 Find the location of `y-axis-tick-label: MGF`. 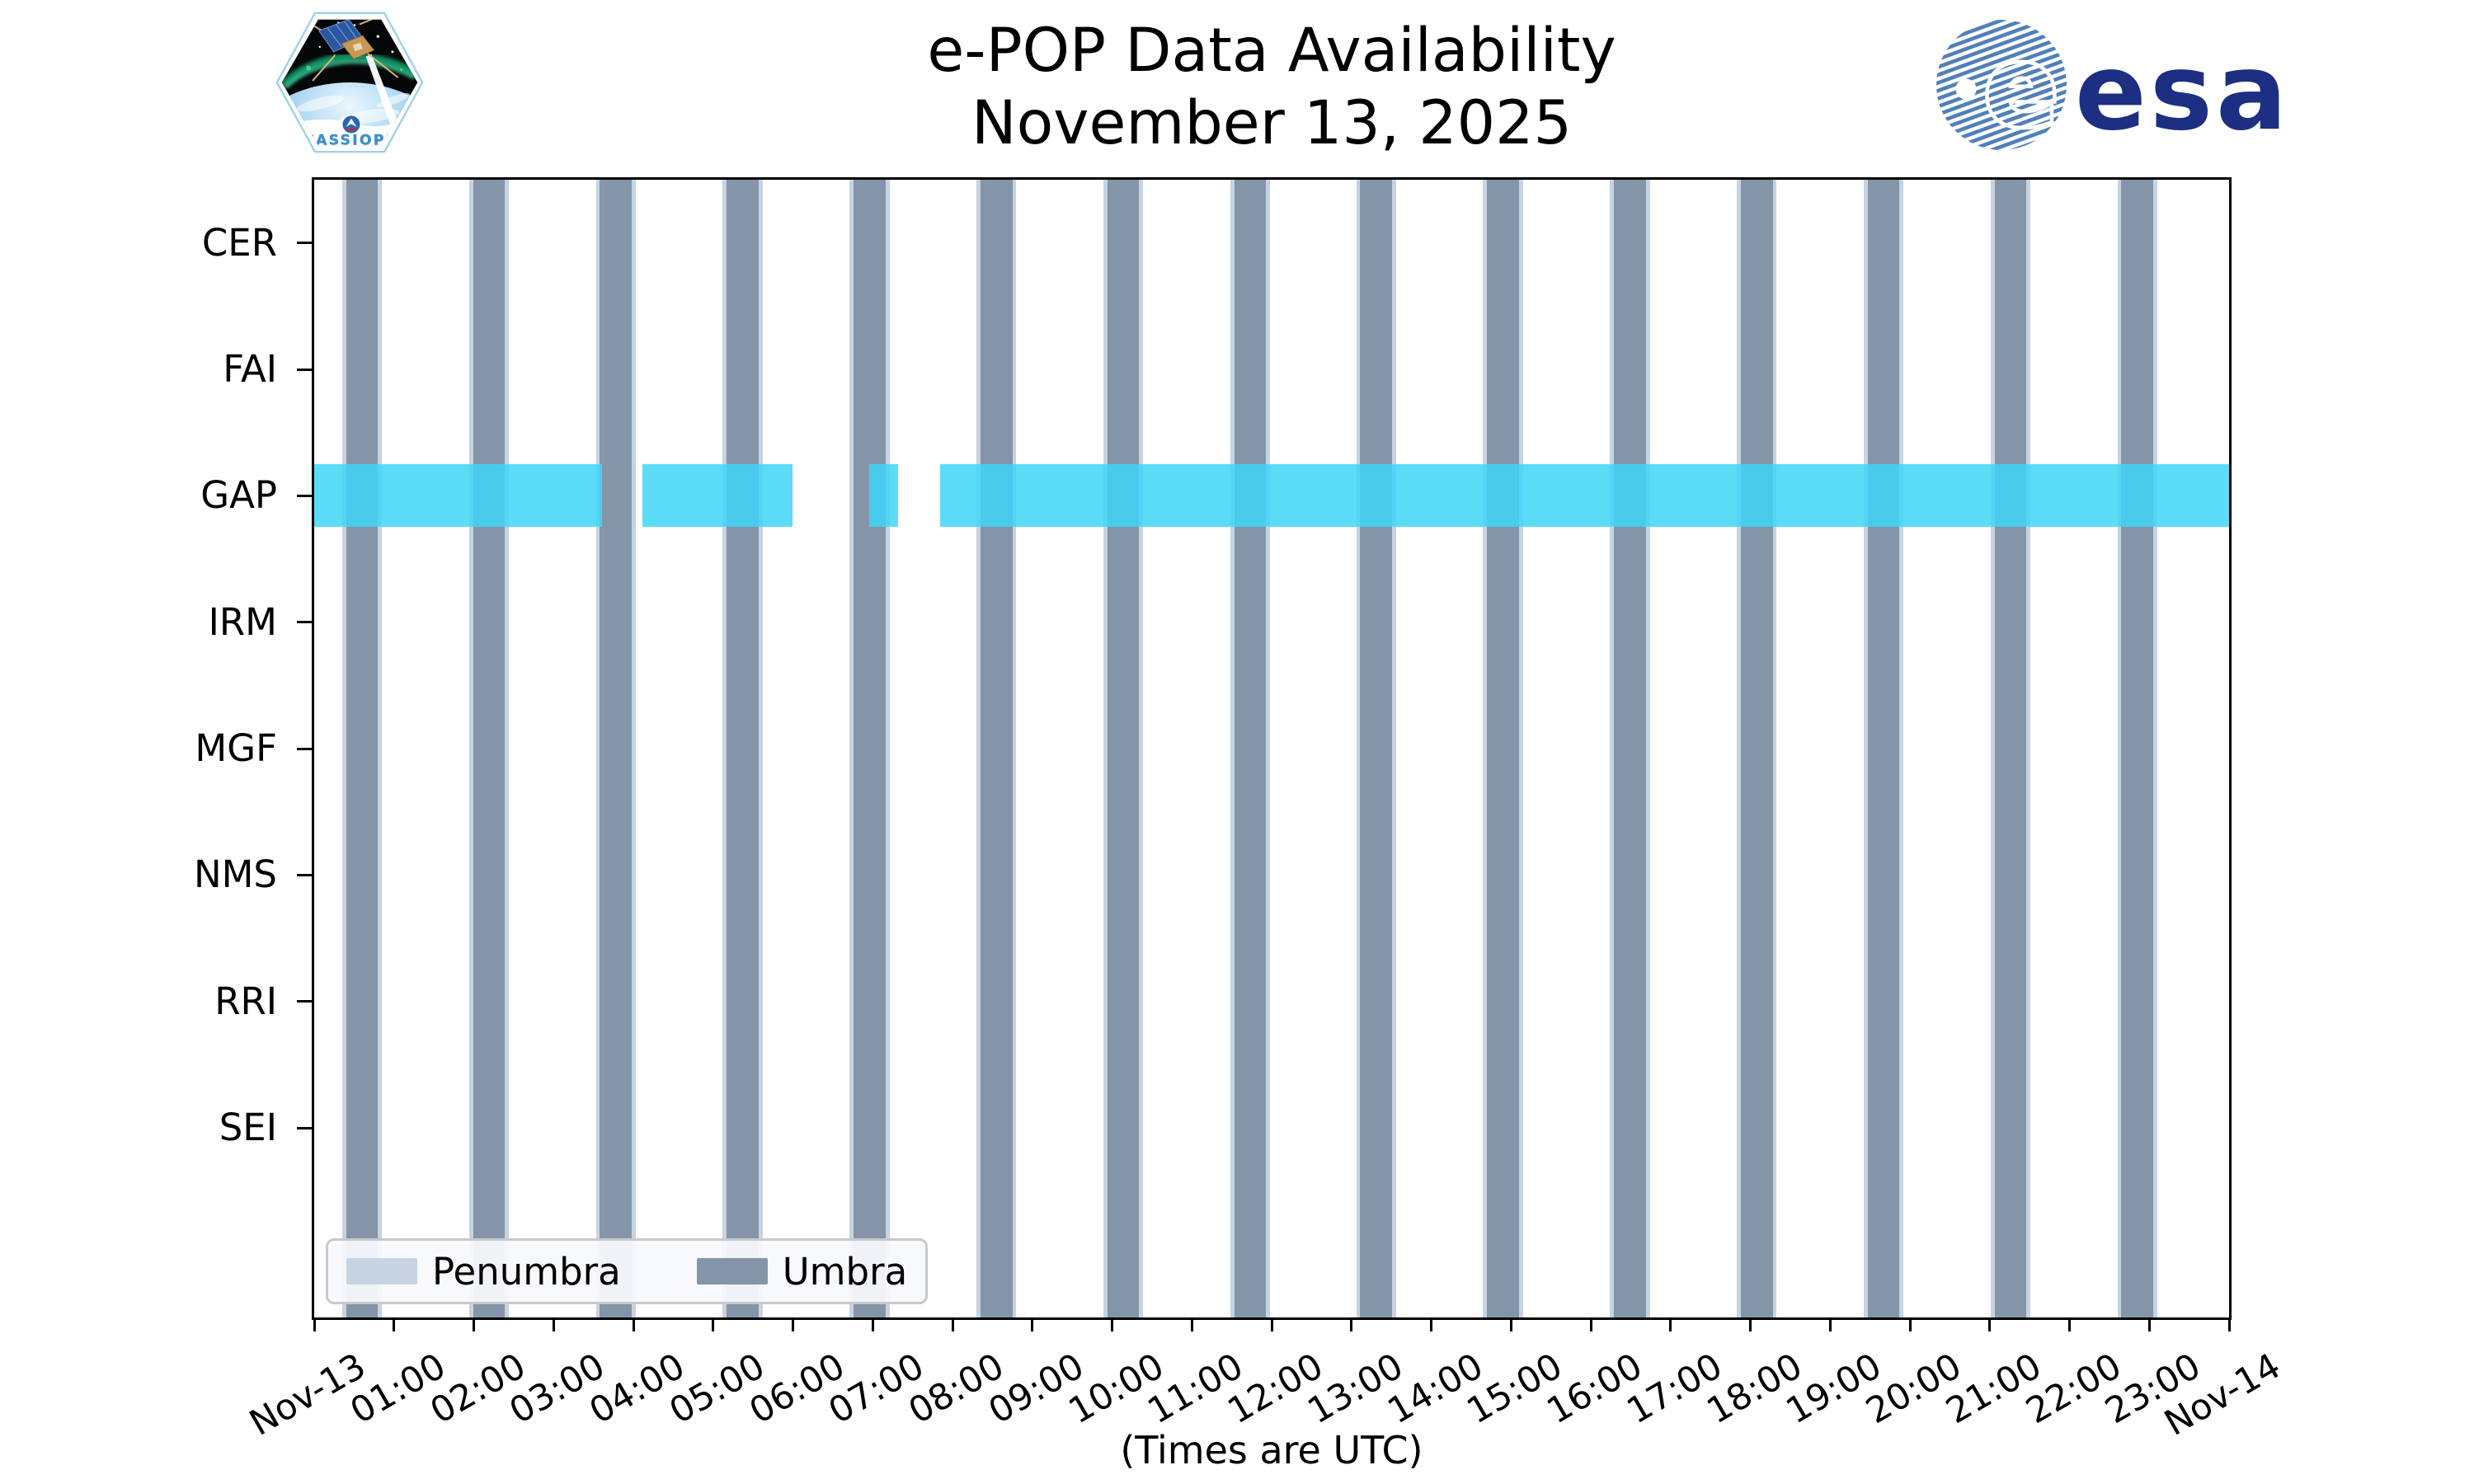

y-axis-tick-label: MGF is located at coordinates (236, 748).